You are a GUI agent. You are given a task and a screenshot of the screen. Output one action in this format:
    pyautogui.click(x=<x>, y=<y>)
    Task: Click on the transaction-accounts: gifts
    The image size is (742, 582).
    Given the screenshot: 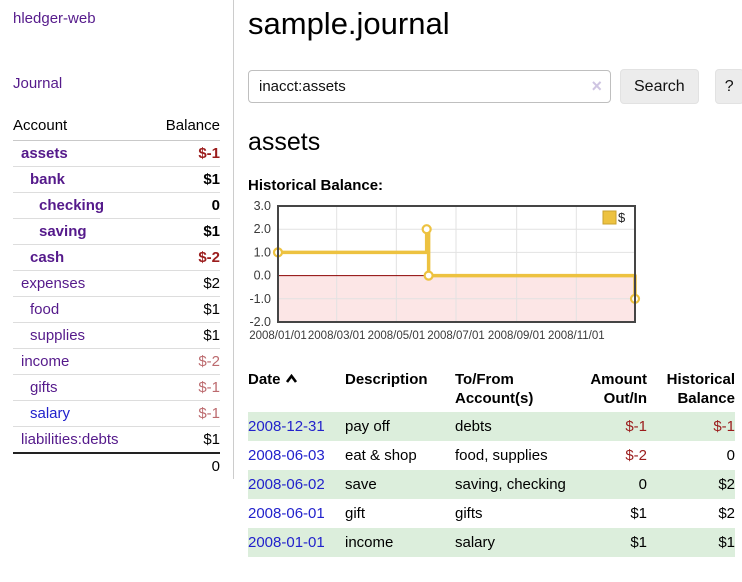 What is the action you would take?
    pyautogui.click(x=469, y=513)
    